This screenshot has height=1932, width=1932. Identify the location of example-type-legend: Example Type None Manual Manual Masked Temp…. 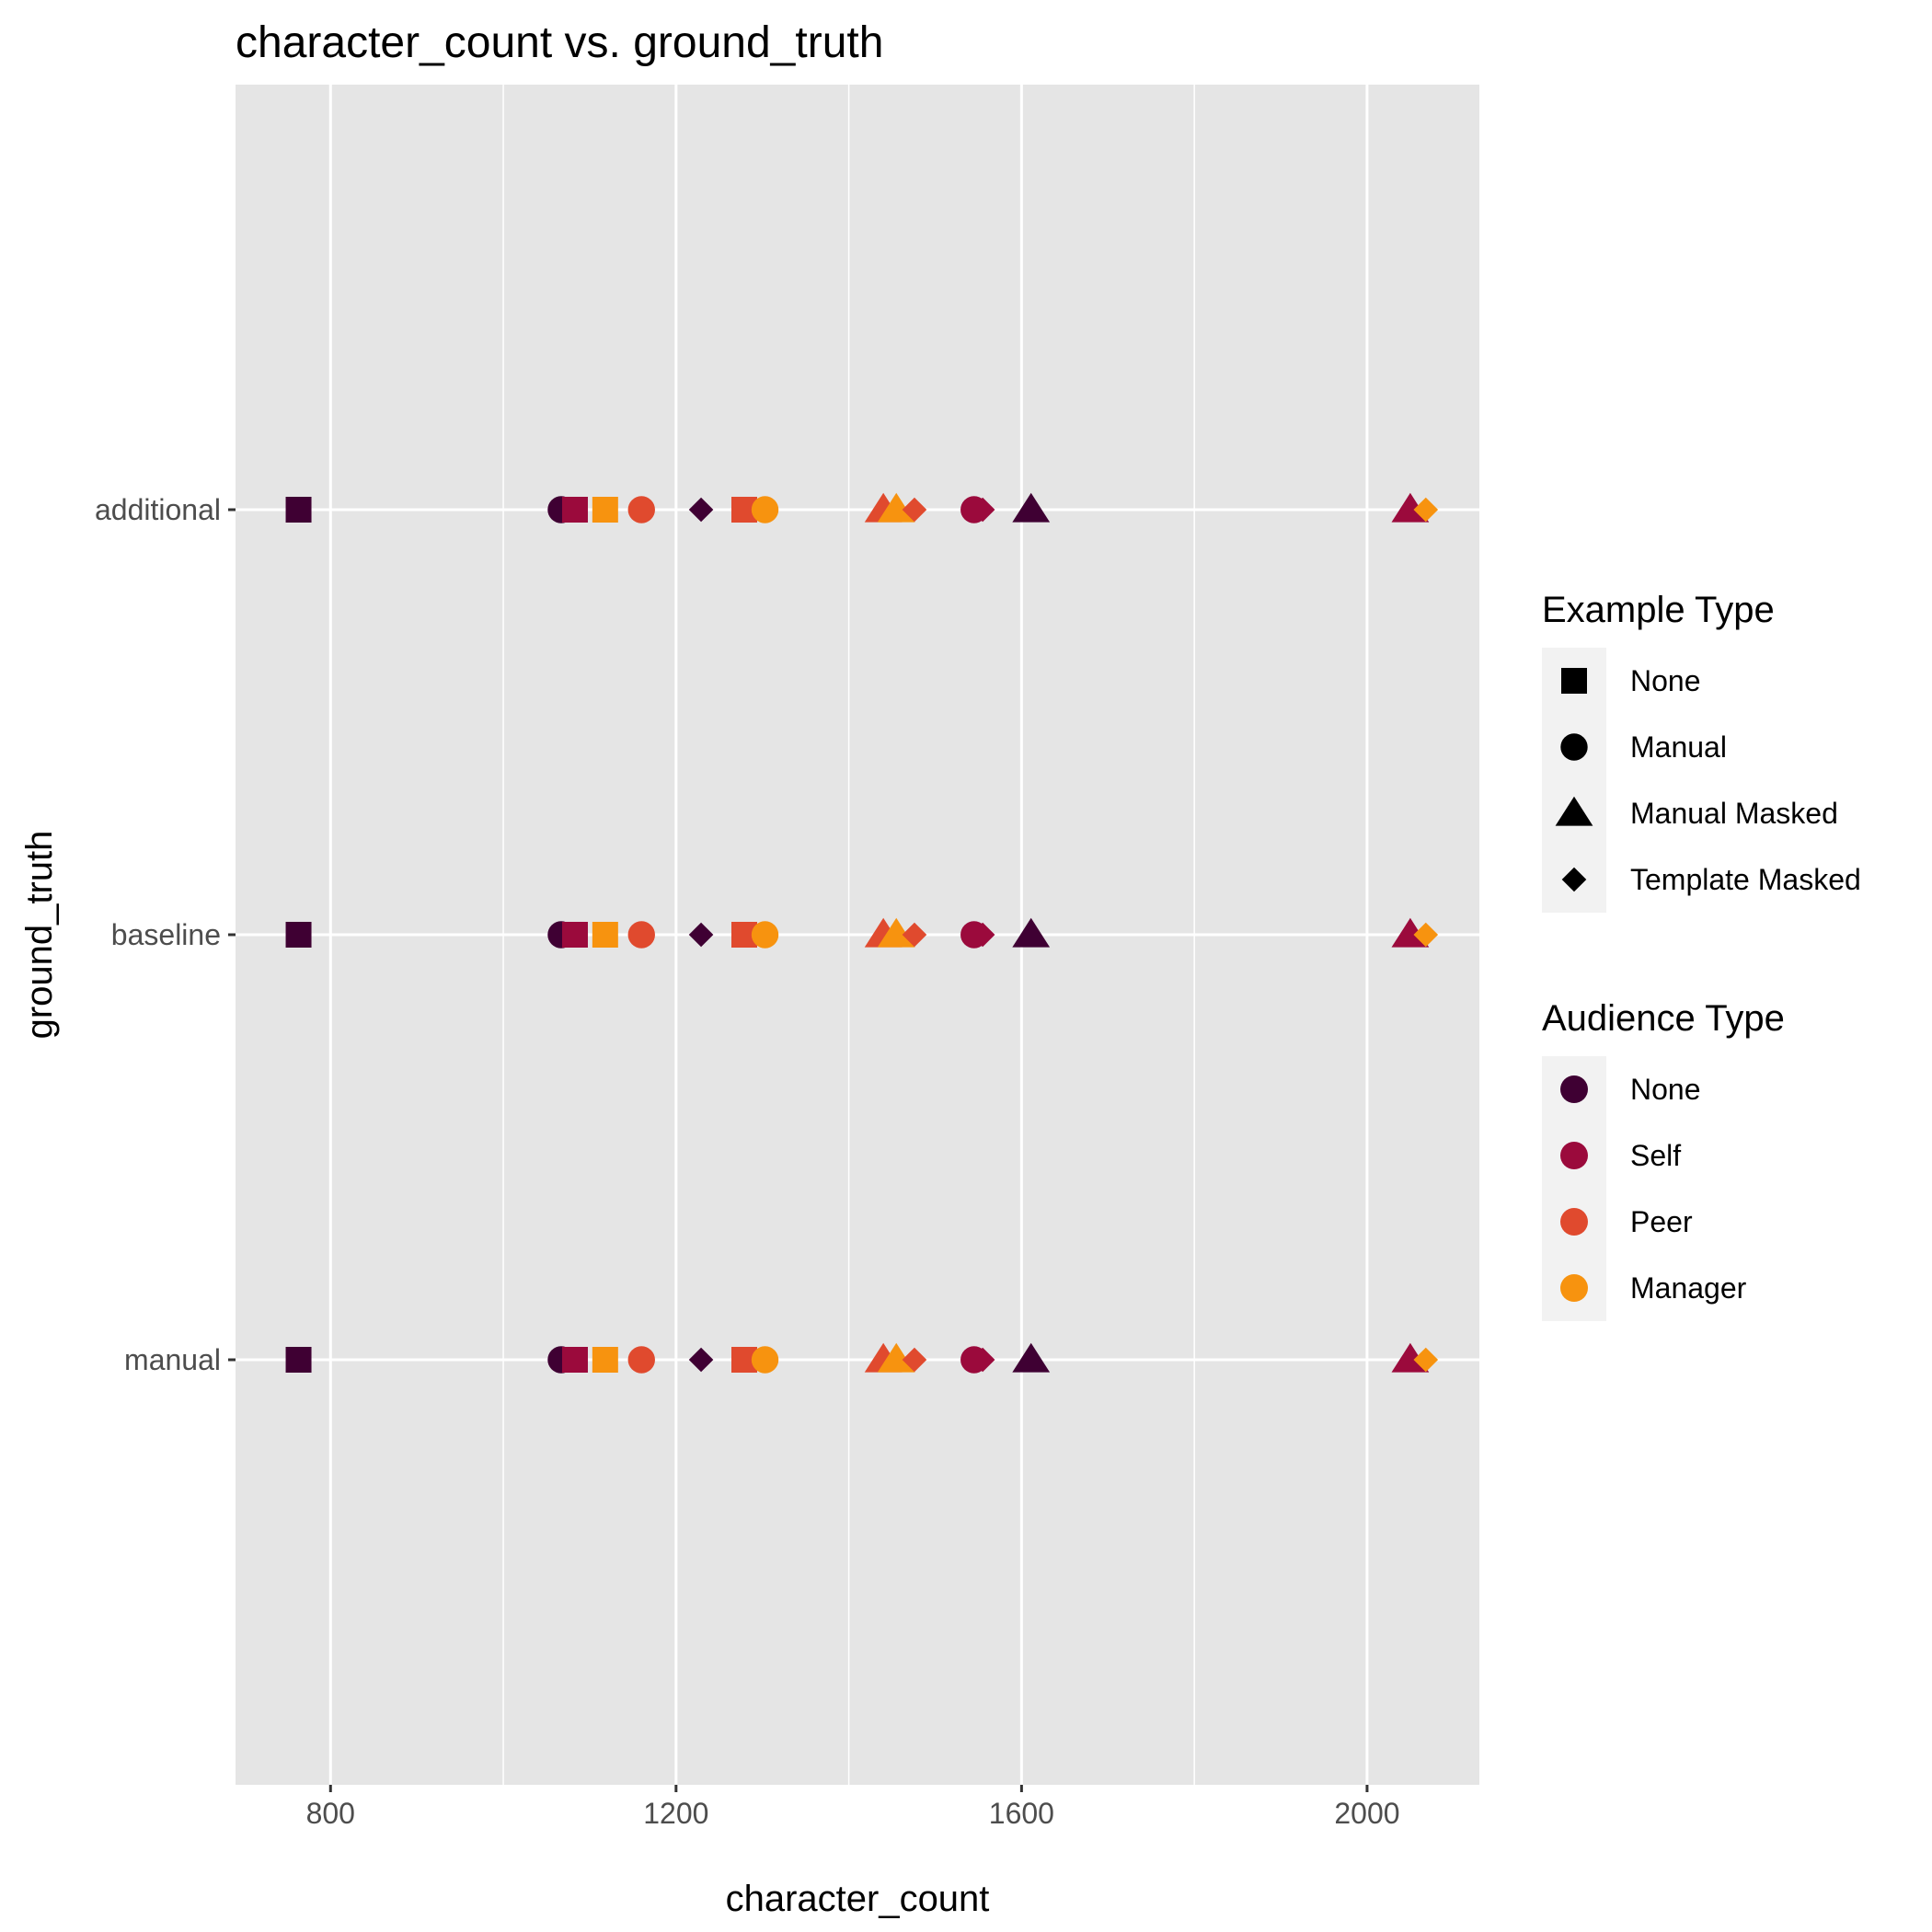
(1701, 751).